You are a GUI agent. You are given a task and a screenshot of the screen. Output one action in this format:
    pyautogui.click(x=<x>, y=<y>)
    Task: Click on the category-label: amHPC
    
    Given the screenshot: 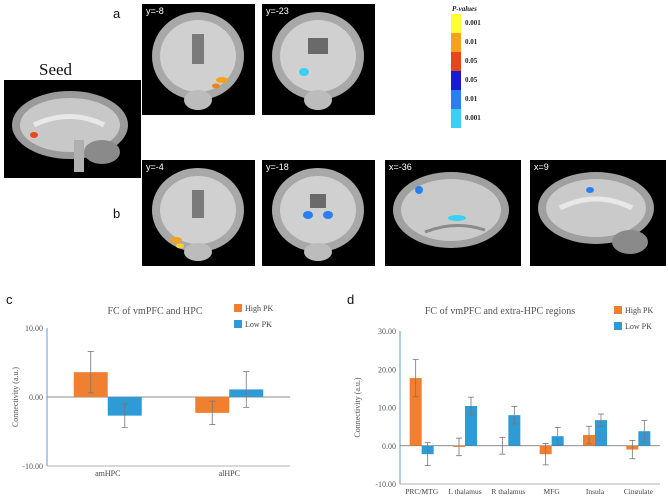 What is the action you would take?
    pyautogui.click(x=107, y=473)
    